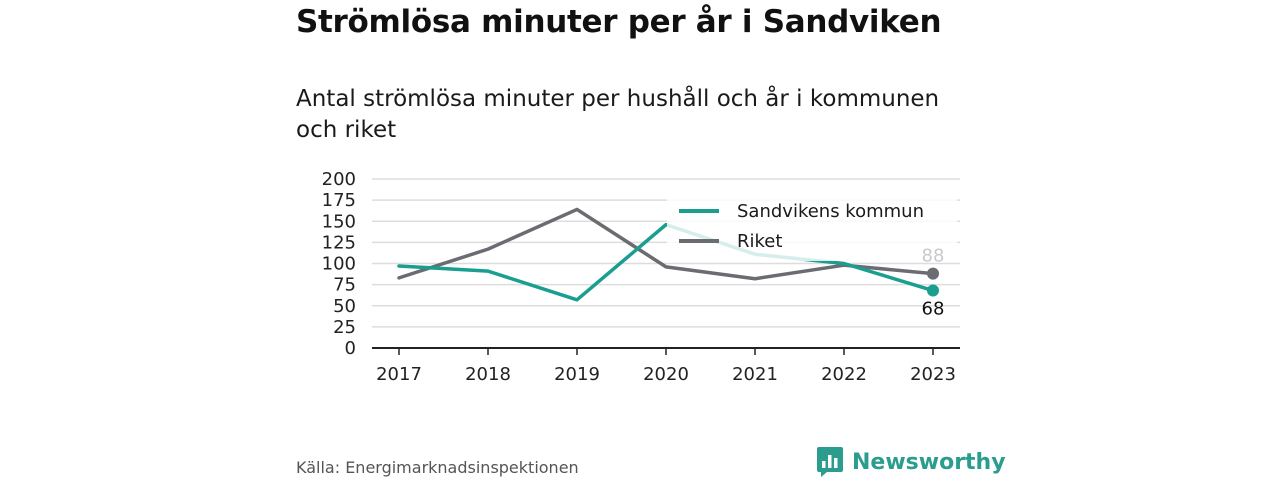  What do you see at coordinates (339, 264) in the screenshot?
I see `y-tick-label: 100` at bounding box center [339, 264].